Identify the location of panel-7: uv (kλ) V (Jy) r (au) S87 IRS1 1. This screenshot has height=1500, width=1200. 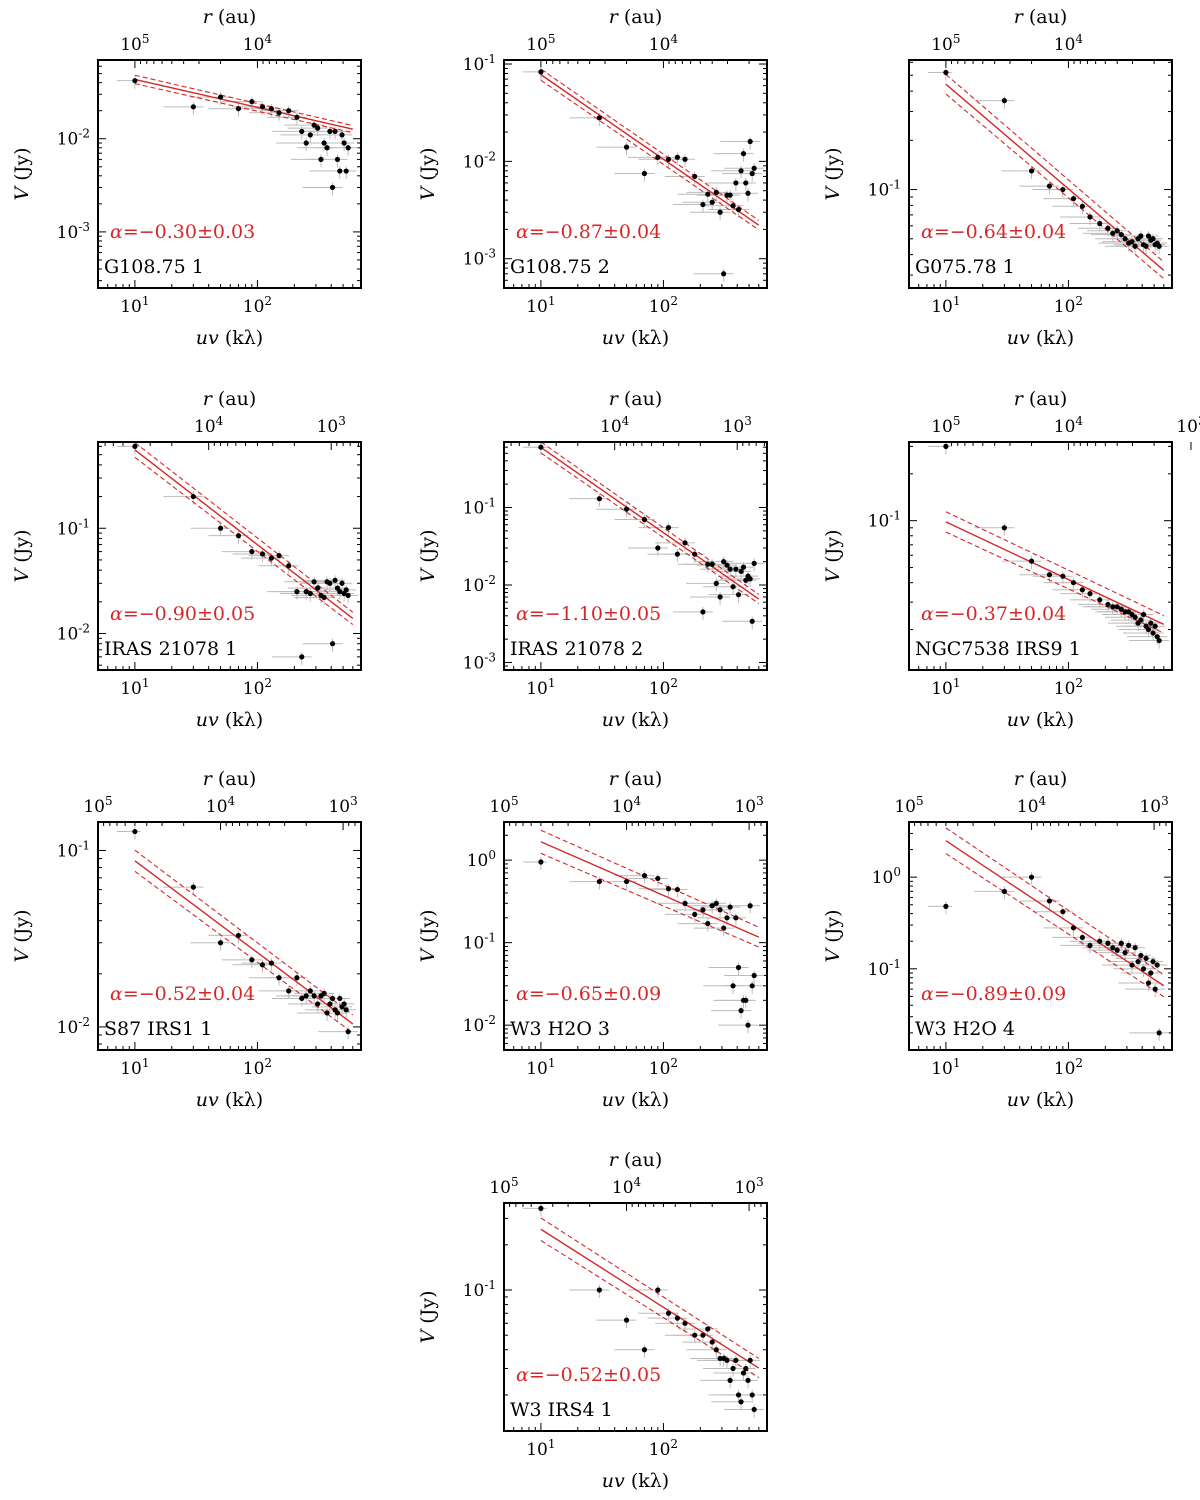
(186, 939).